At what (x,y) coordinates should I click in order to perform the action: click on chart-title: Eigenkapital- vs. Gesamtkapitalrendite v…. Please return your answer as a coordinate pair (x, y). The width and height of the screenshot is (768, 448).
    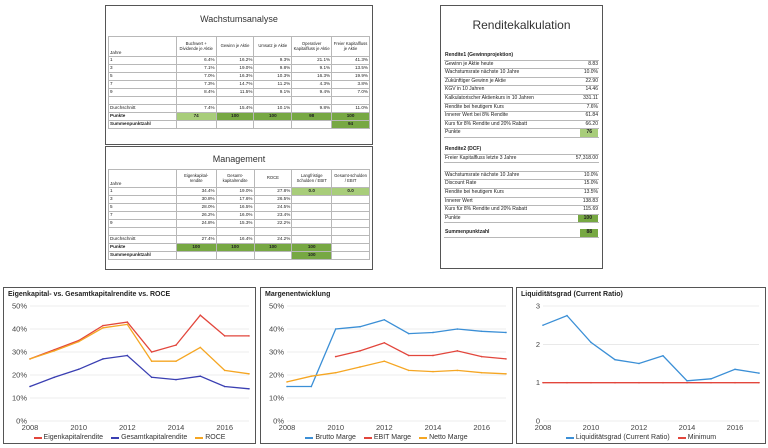
    Looking at the image, I should click on (89, 294).